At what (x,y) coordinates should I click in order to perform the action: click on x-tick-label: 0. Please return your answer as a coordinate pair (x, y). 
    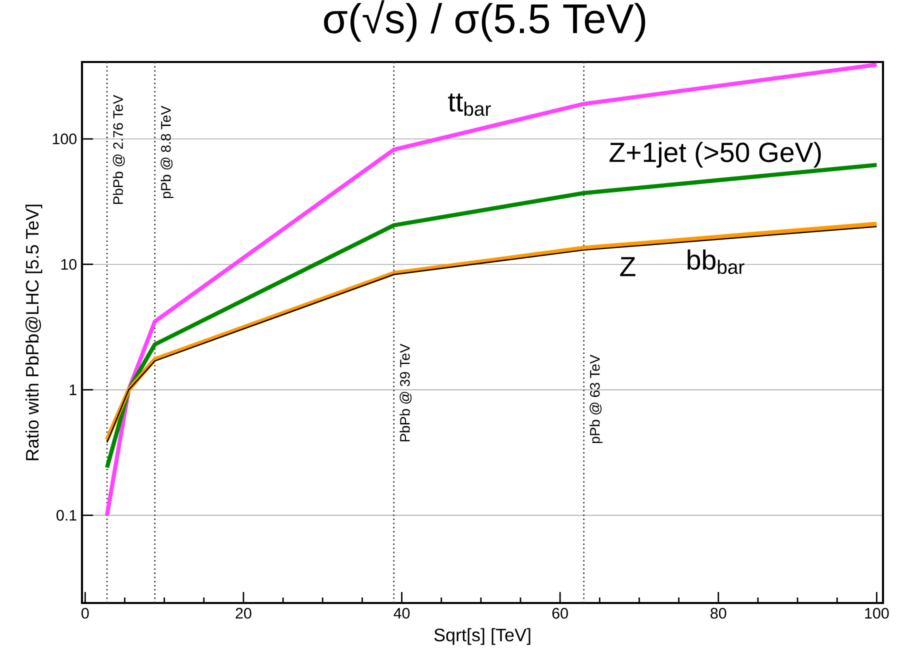
    Looking at the image, I should click on (85, 613).